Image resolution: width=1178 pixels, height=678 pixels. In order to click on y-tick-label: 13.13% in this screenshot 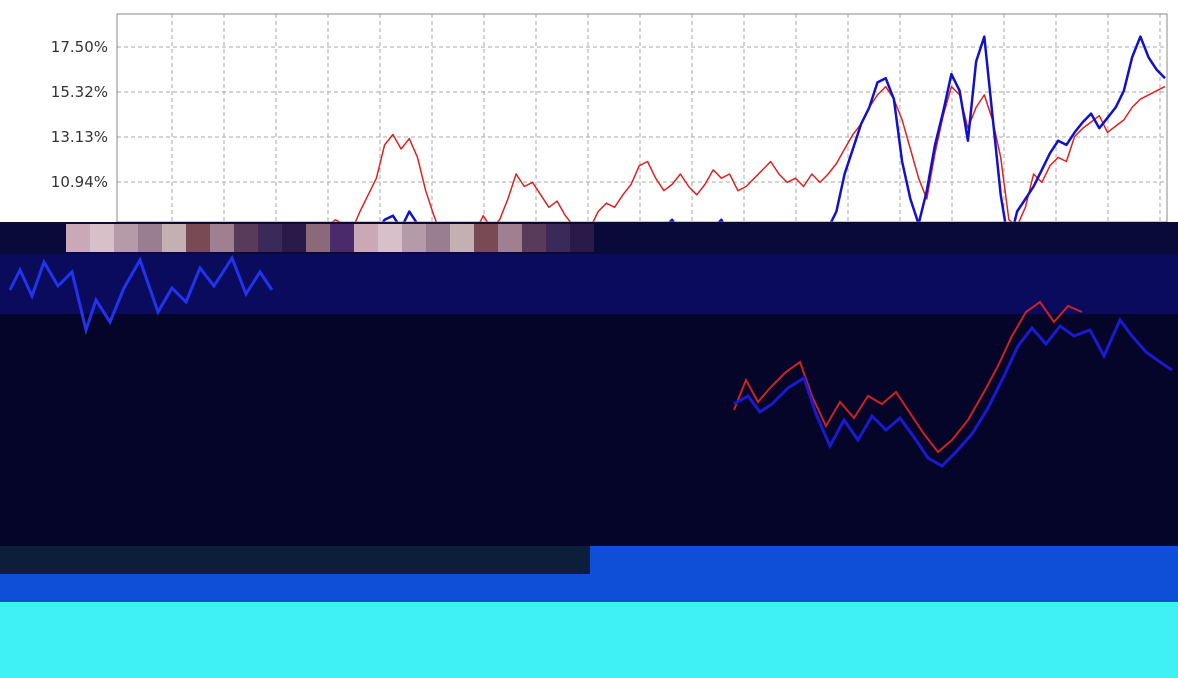, I will do `click(79, 137)`.